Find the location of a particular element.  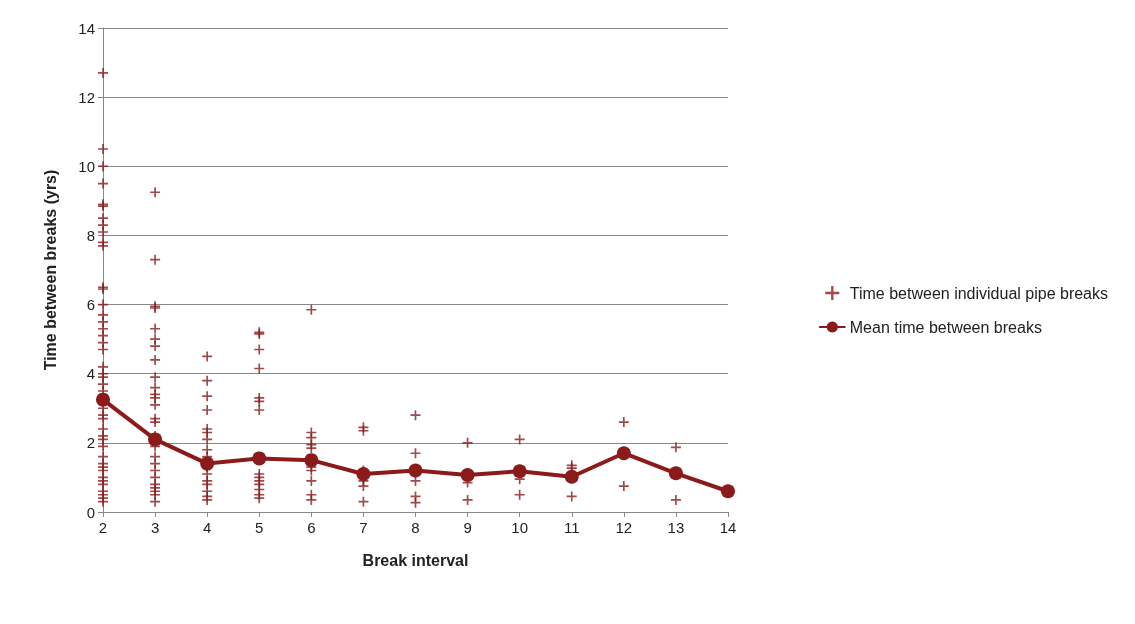

y-tick-label: 0 is located at coordinates (90, 512).